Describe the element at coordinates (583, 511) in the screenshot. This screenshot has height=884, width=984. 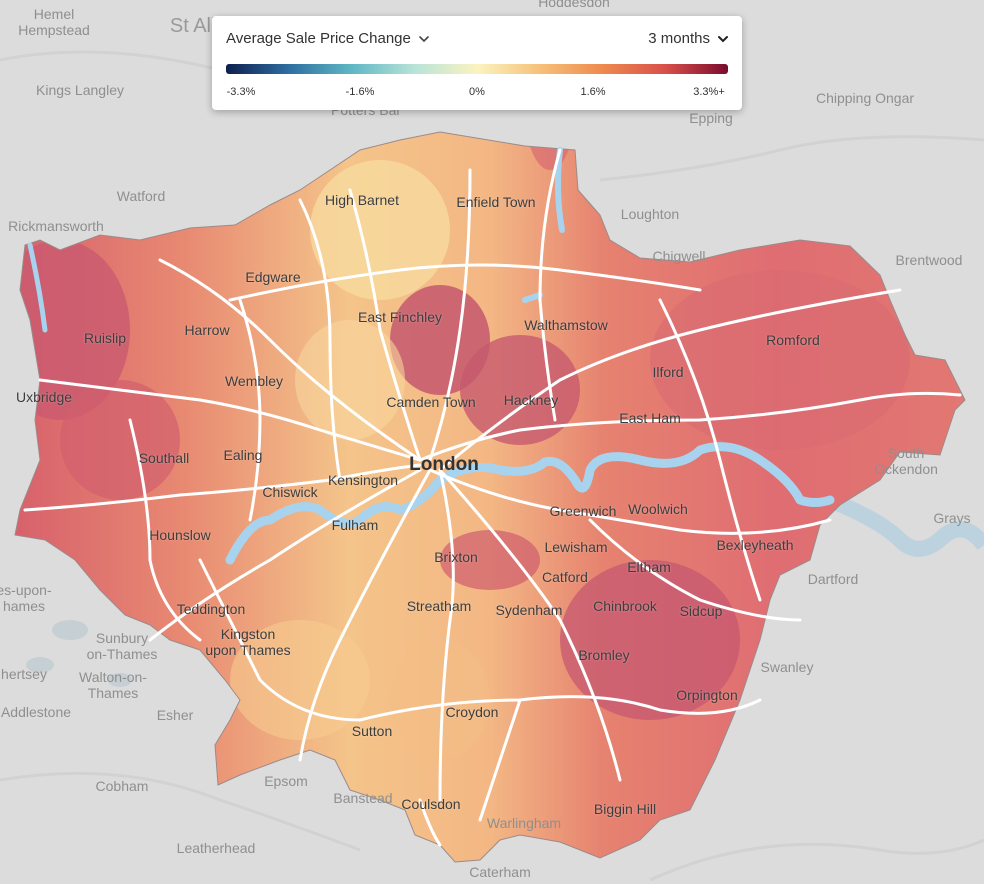
I see `label-greenwich: Greenwich` at that location.